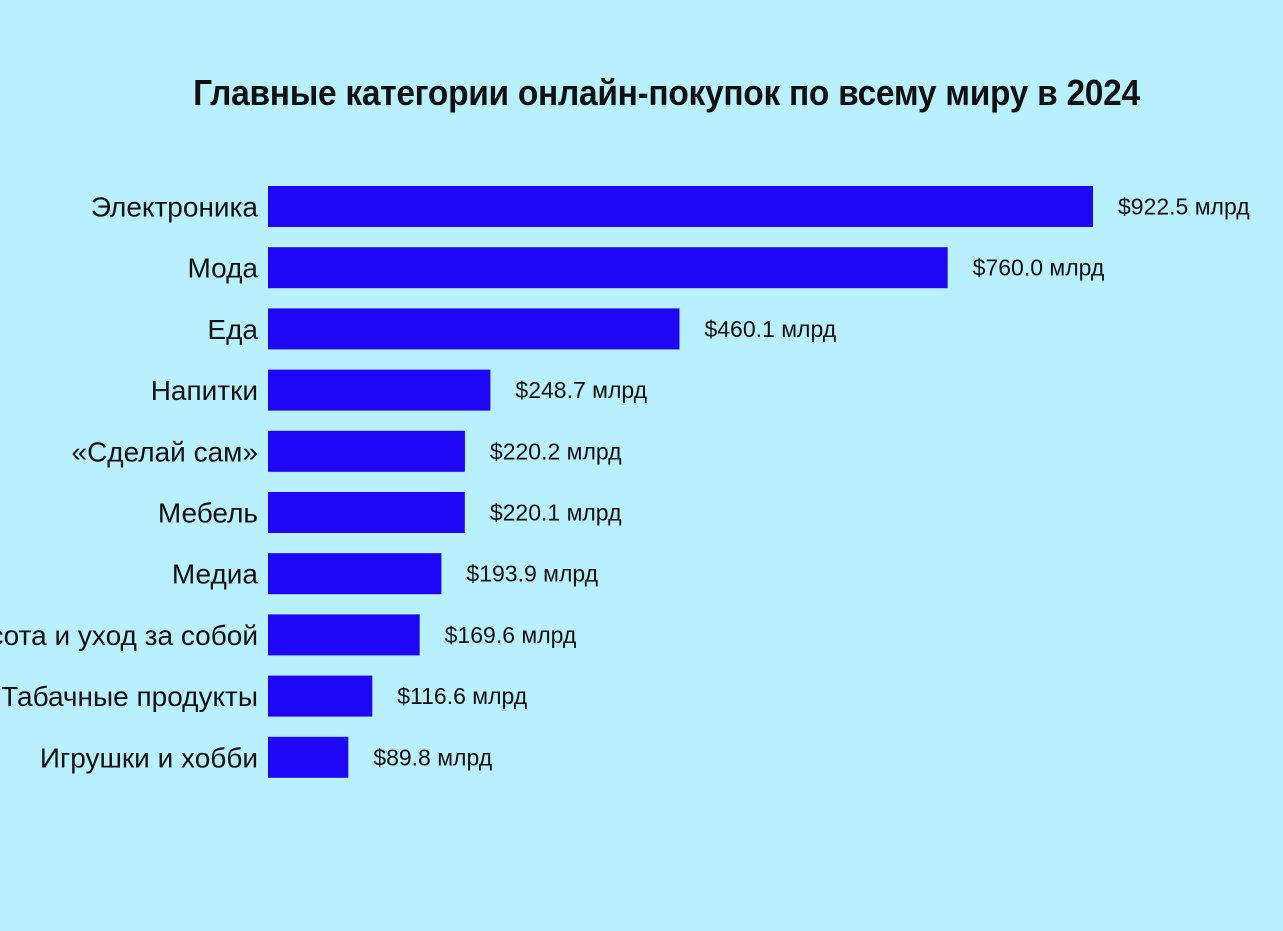  Describe the element at coordinates (149, 757) in the screenshot. I see `category-label-9: Игрушки и хобби` at that location.